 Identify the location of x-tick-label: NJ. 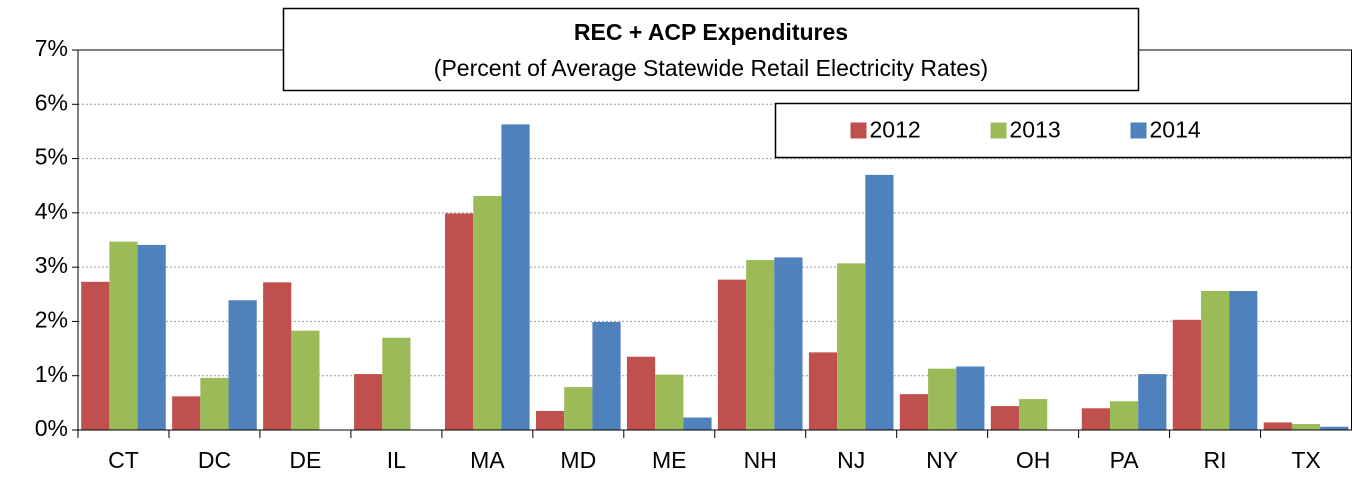
(851, 460).